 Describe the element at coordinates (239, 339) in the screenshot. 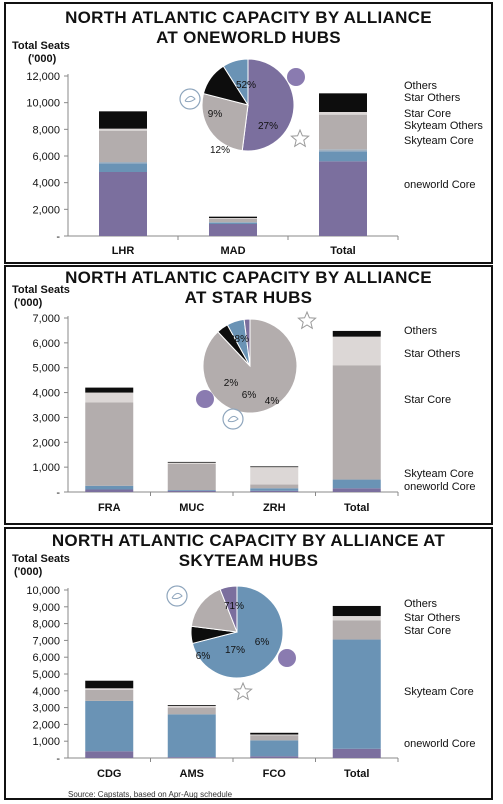

I see `pie-slice-label: 88%` at that location.